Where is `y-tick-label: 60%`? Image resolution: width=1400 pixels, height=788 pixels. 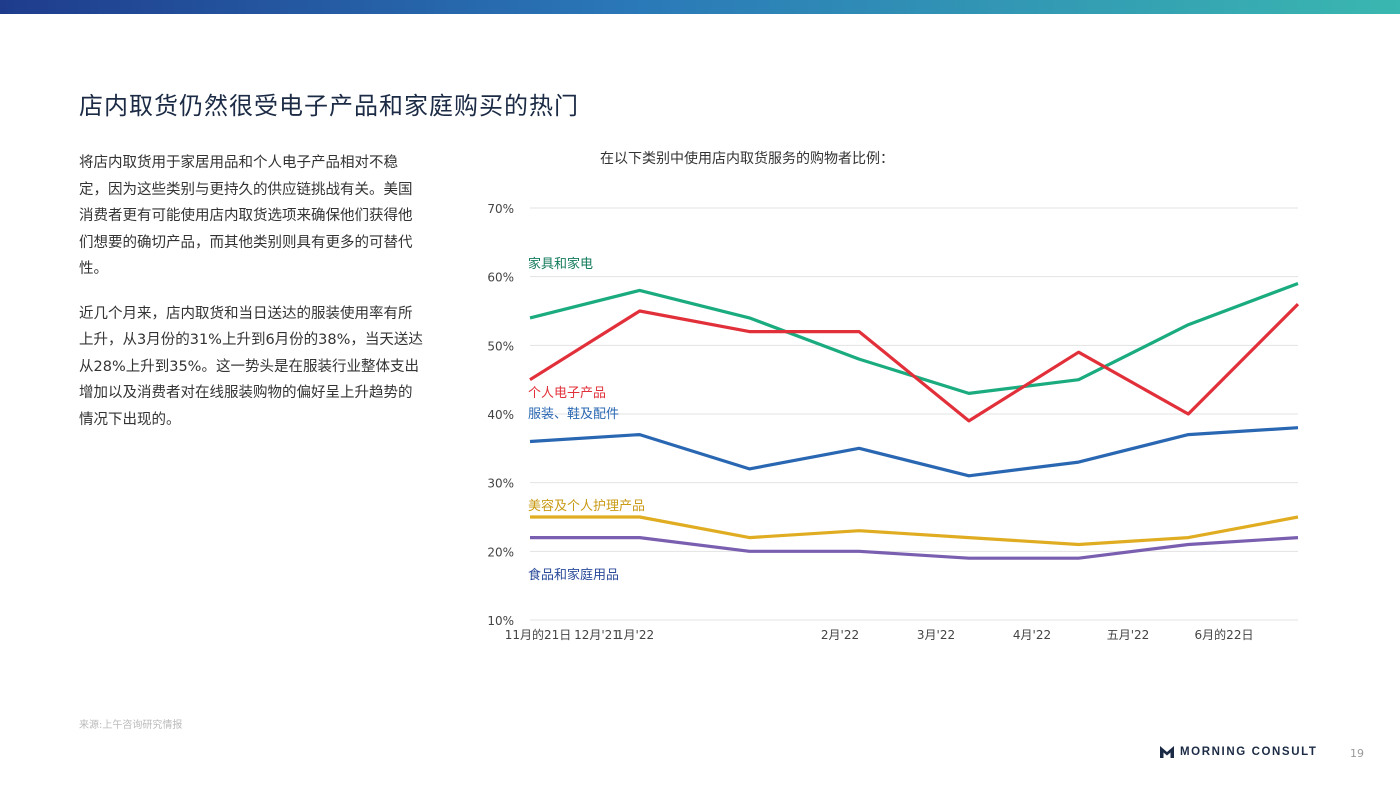
y-tick-label: 60% is located at coordinates (500, 278).